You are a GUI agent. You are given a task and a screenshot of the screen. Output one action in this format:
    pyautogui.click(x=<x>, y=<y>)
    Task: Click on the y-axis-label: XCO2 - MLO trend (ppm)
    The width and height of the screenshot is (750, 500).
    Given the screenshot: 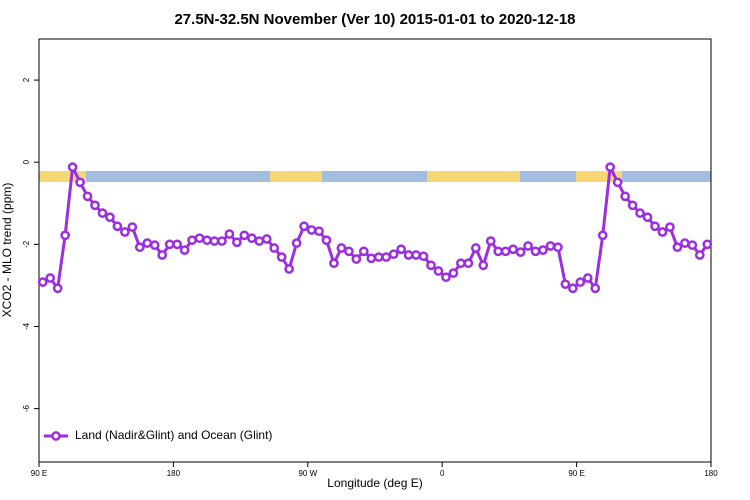 What is the action you would take?
    pyautogui.click(x=7, y=250)
    